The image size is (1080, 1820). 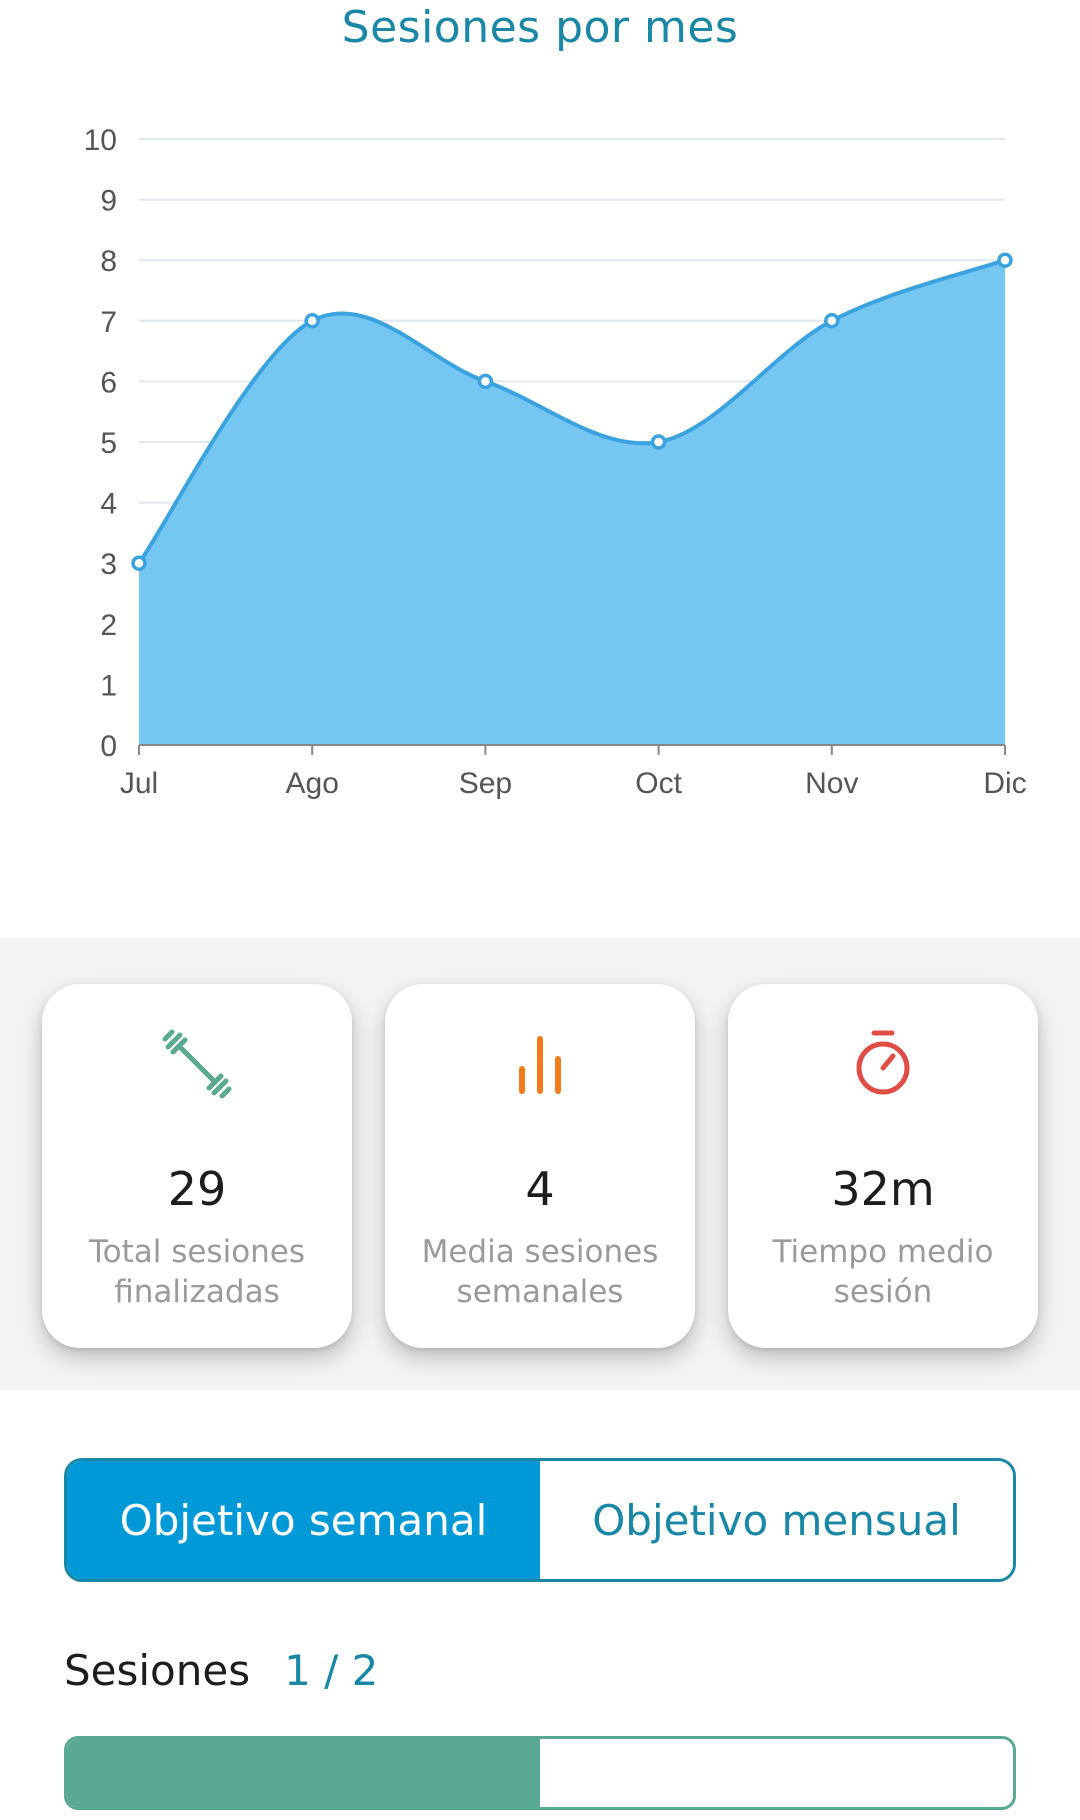 I want to click on y-tick-label: 10, so click(x=100, y=140).